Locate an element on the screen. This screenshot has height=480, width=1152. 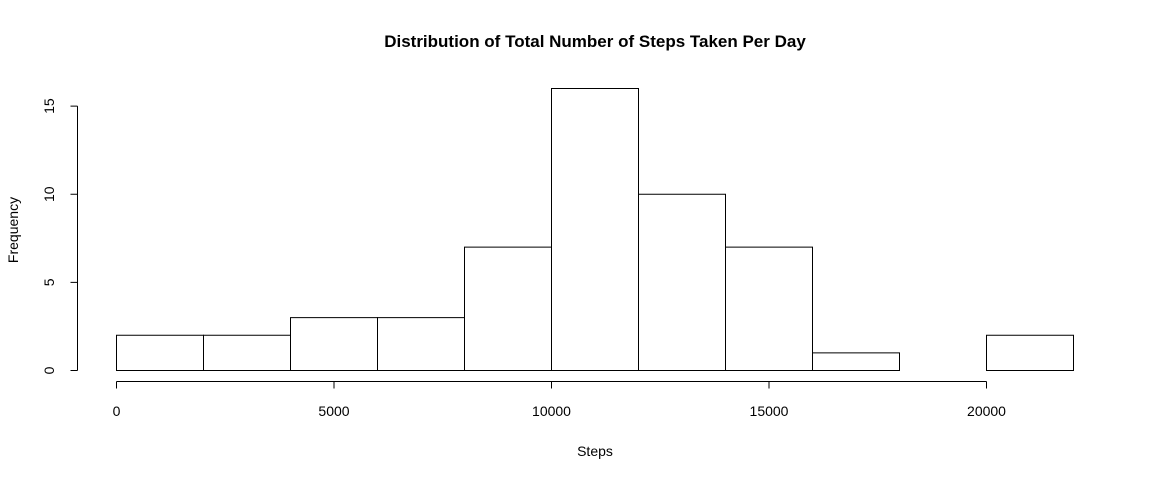
y-axis-label: Frequency is located at coordinates (13, 230).